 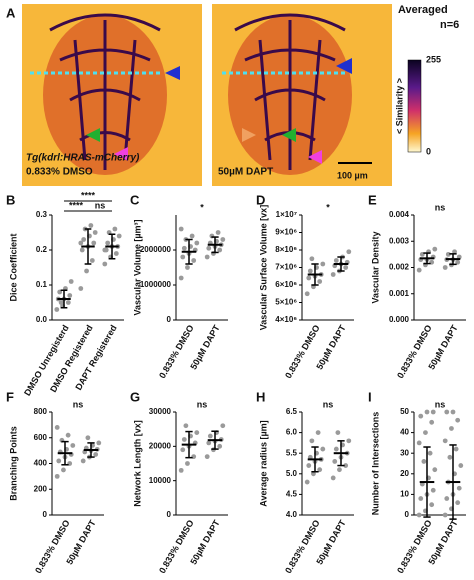 What do you see at coordinates (414, 546) in the screenshot?
I see `x-tick-label: 0.833% DMSO` at bounding box center [414, 546].